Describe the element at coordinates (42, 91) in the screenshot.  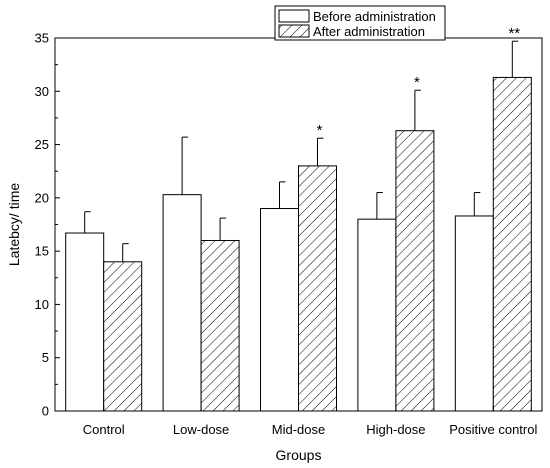
I see `y-tick-label: 30` at that location.